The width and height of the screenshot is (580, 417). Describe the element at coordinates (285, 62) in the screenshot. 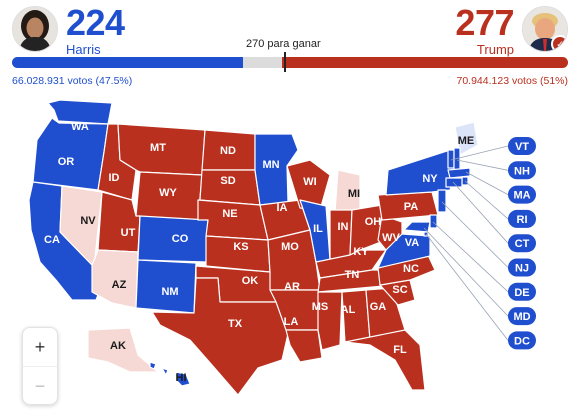

I see `threshold-marker` at that location.